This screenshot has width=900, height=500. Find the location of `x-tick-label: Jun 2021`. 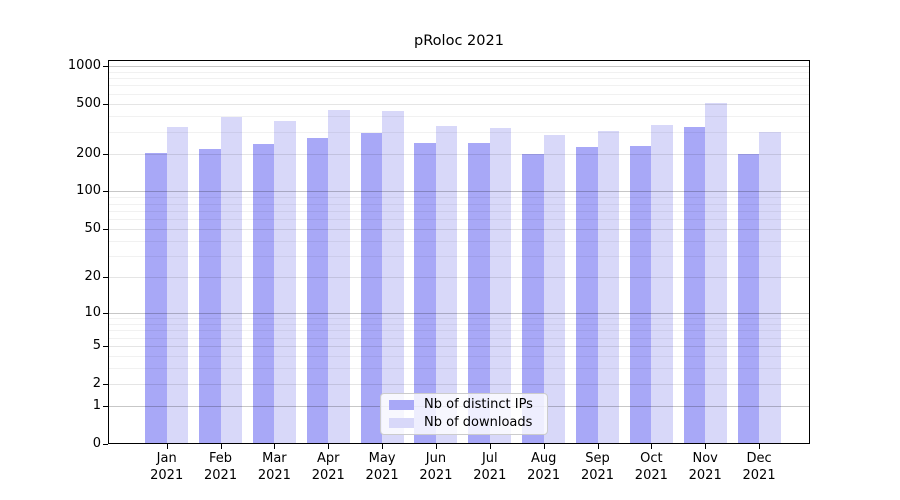

x-tick-label: Jun 2021 is located at coordinates (436, 467).